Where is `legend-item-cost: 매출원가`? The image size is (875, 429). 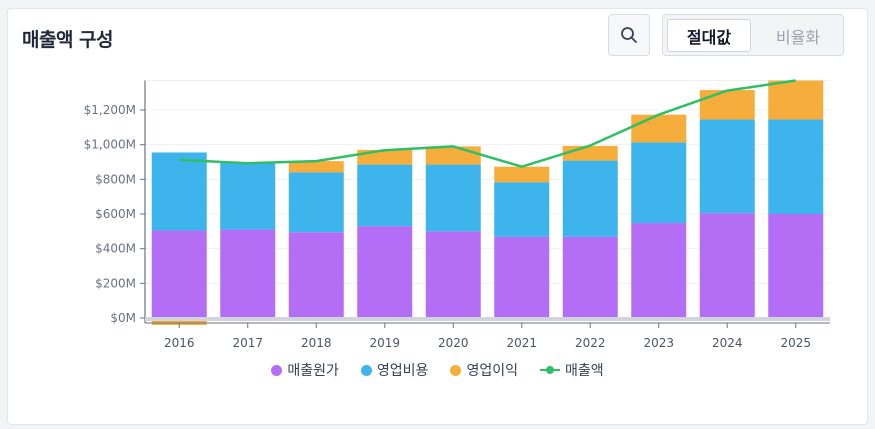 legend-item-cost: 매출원가 is located at coordinates (305, 370).